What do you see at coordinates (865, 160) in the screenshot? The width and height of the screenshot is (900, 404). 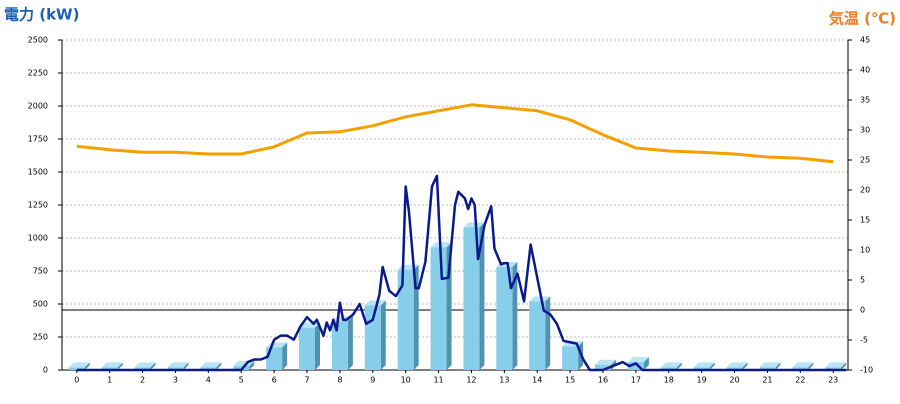 I see `y2-tick-label: 25` at bounding box center [865, 160].